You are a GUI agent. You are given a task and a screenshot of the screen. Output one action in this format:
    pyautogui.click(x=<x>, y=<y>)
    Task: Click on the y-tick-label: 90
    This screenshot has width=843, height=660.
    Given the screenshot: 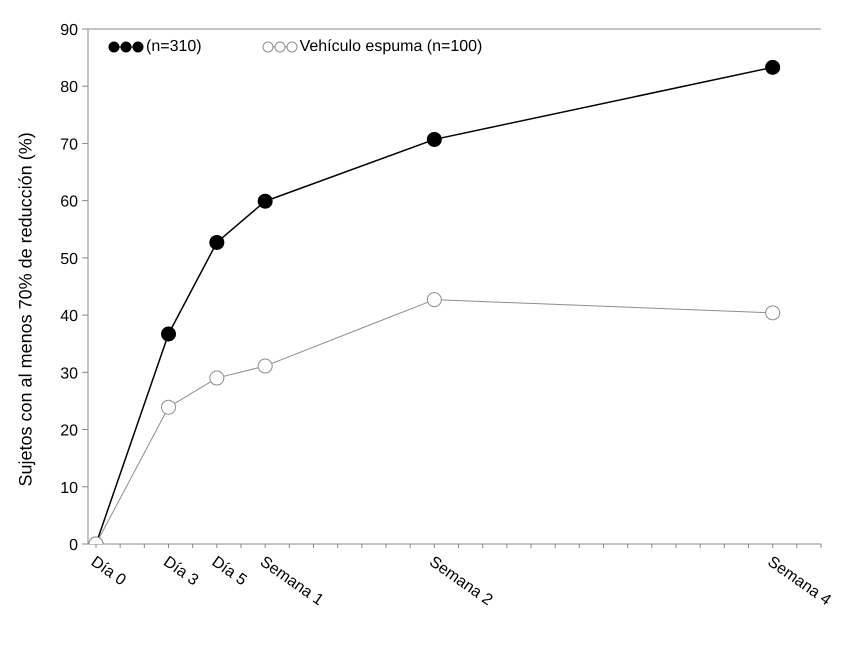 What is the action you would take?
    pyautogui.click(x=69, y=30)
    